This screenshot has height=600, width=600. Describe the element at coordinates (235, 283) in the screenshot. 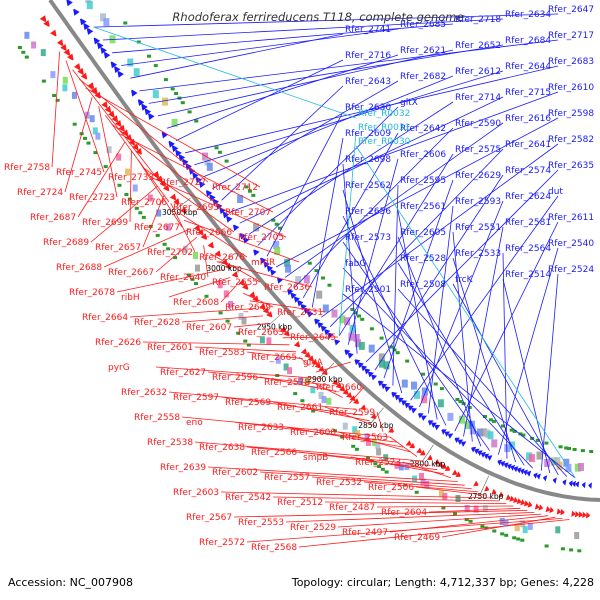

I see `reverse-gene-label: Rfer_2655` at that location.